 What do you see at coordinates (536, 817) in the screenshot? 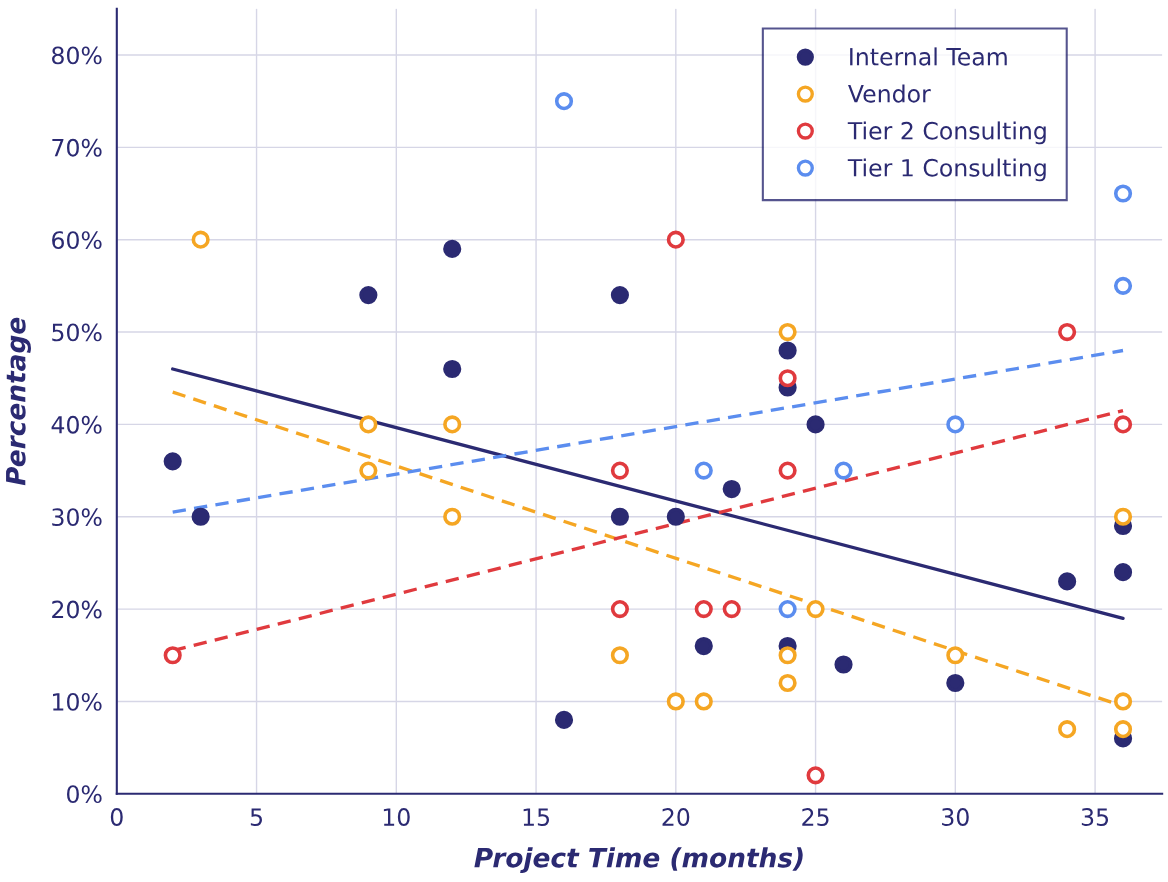
I see `x-tick-label: 15` at bounding box center [536, 817].